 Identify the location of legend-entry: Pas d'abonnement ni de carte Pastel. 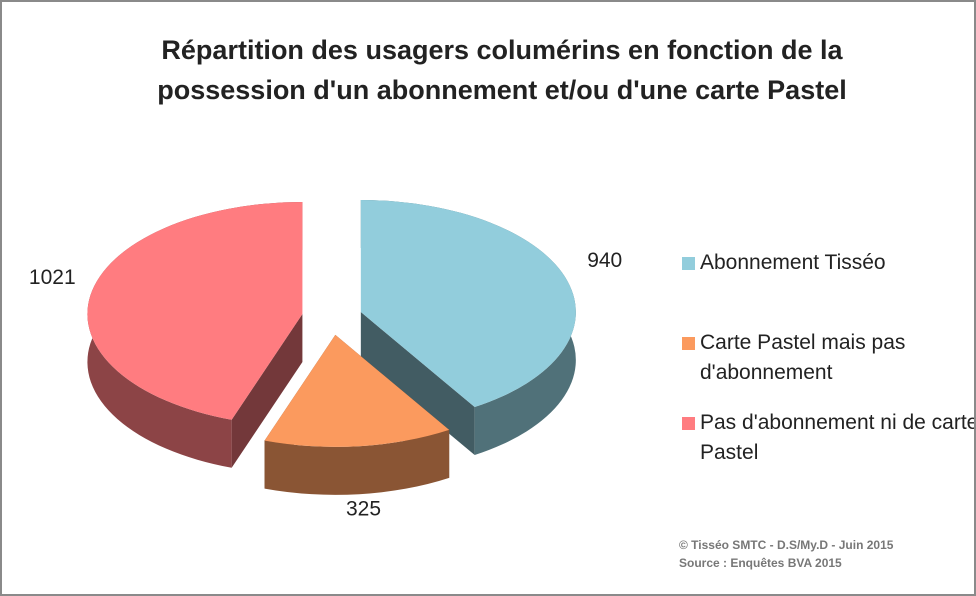
(829, 438).